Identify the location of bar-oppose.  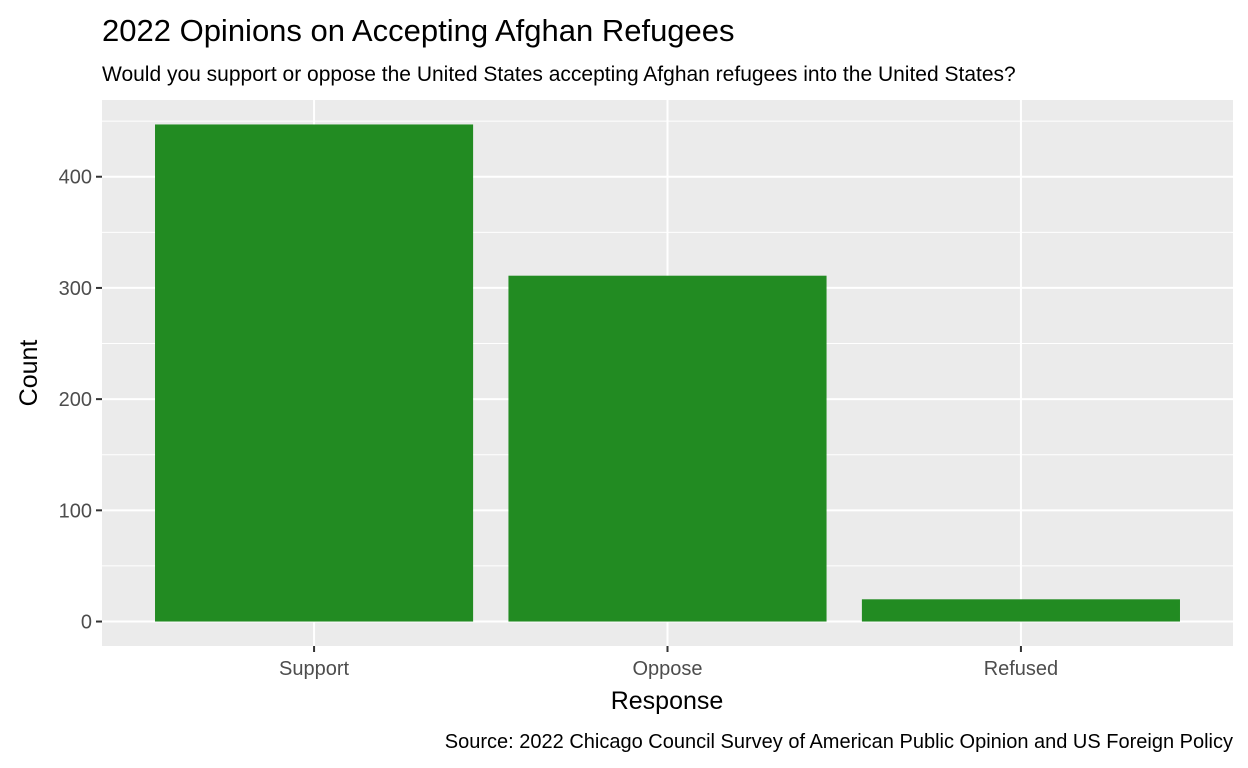
(667, 449).